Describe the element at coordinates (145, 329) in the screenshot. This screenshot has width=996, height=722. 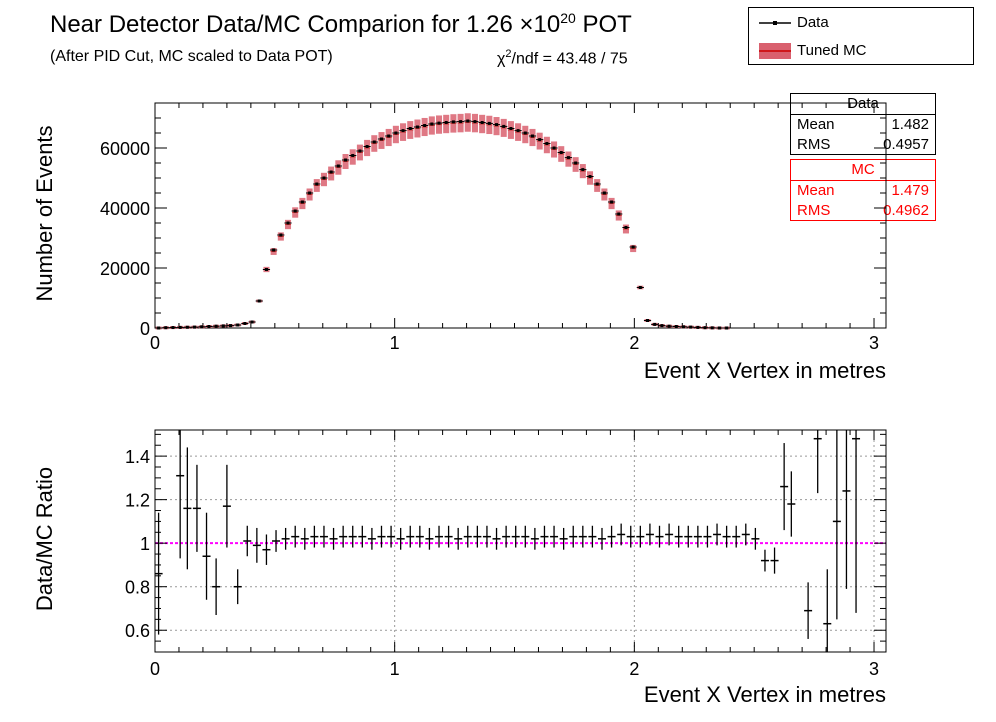
I see `top-y-tick-label: 0` at that location.